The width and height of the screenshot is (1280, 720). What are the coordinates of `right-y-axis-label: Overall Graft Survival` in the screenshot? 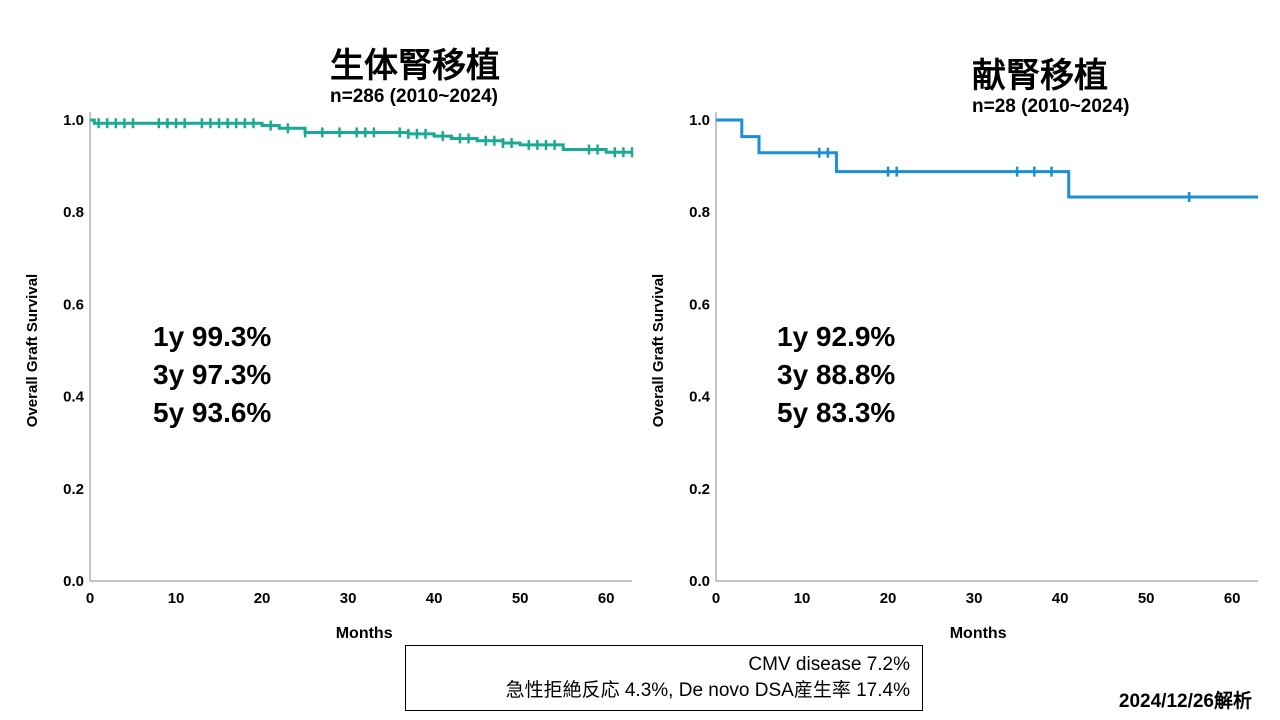 It's located at (658, 350).